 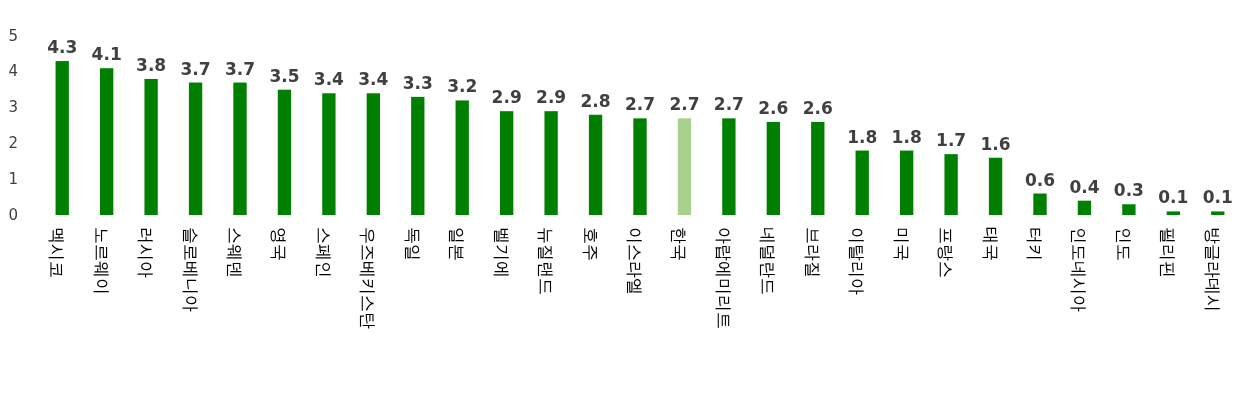 I want to click on x-tick-label: 태국, so click(x=990, y=244).